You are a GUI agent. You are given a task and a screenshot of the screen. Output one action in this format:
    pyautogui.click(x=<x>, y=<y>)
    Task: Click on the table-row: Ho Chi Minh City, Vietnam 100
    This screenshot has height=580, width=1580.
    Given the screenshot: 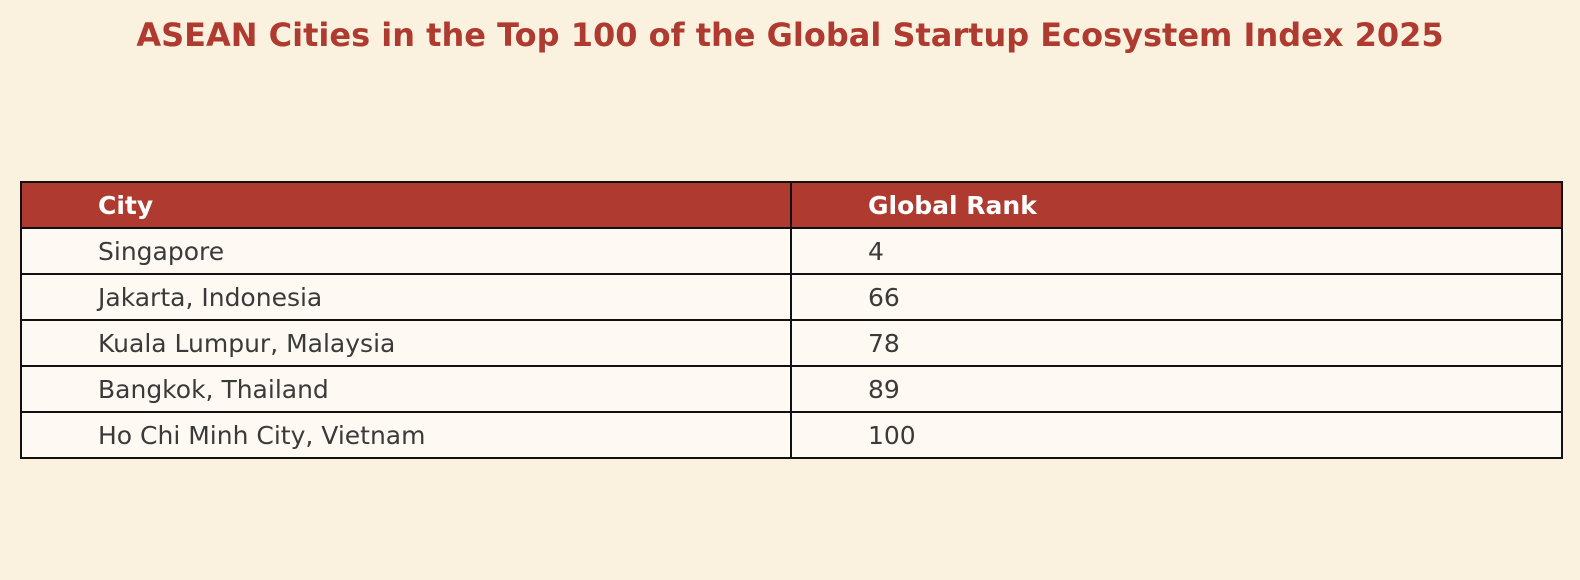 What is the action you would take?
    pyautogui.click(x=791, y=435)
    